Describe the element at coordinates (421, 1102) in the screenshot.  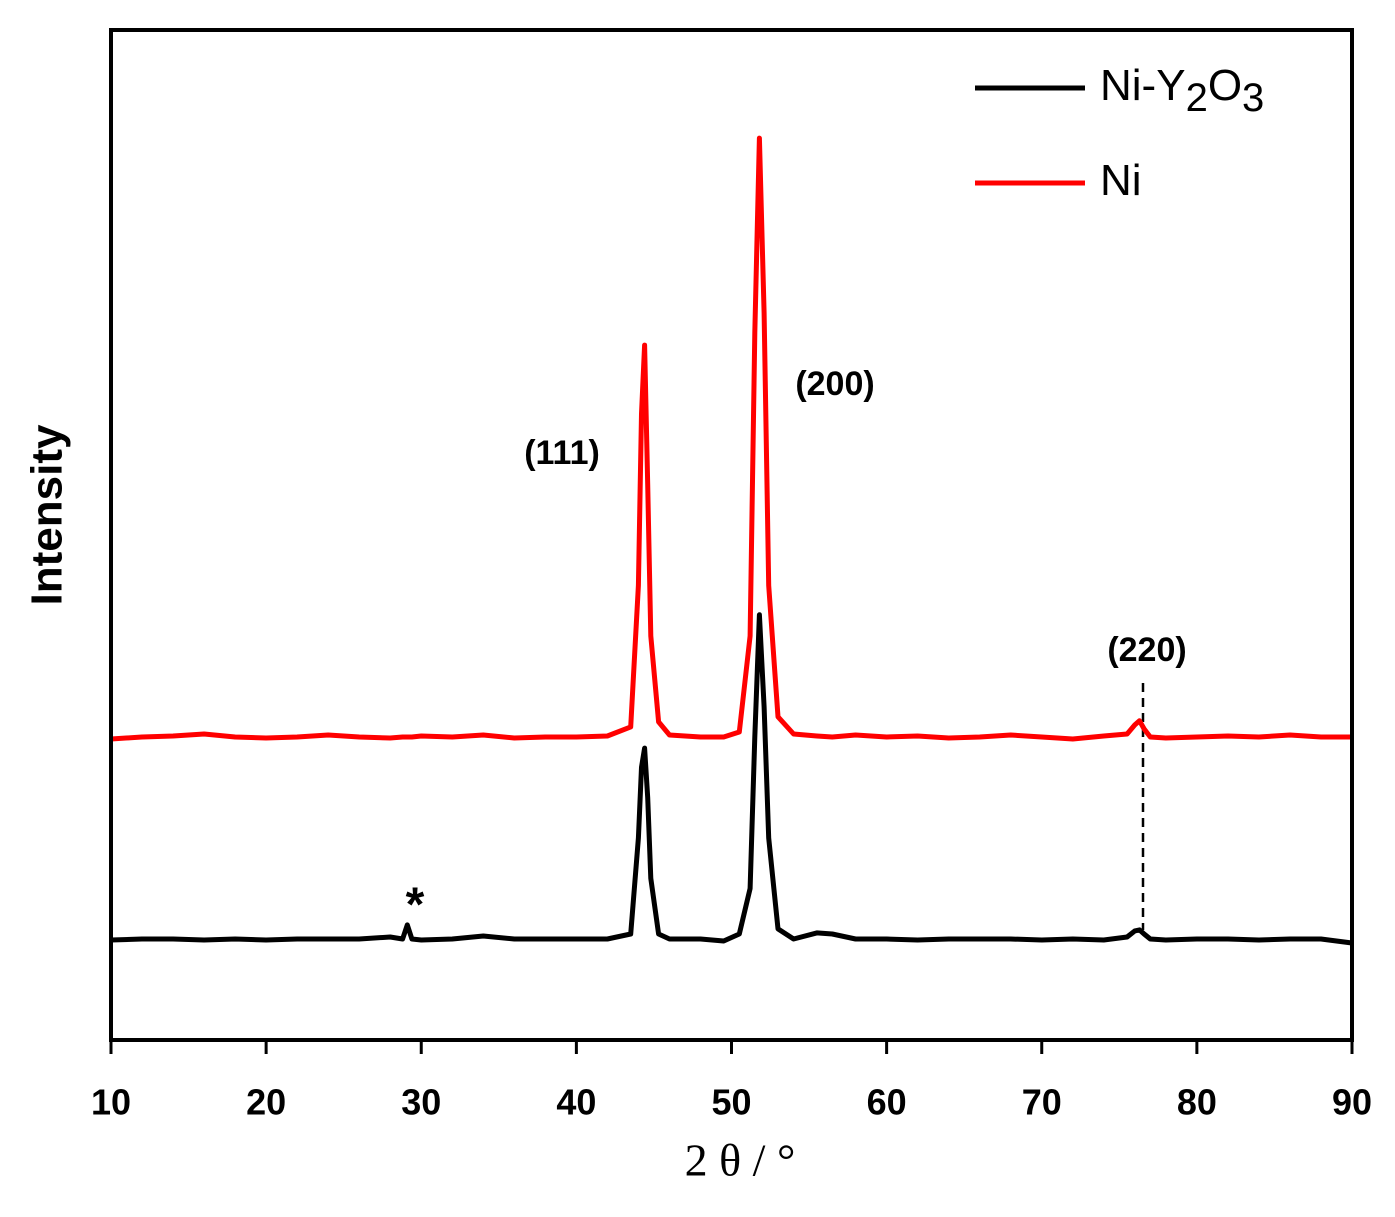
I see `x-tick-label: 30` at that location.